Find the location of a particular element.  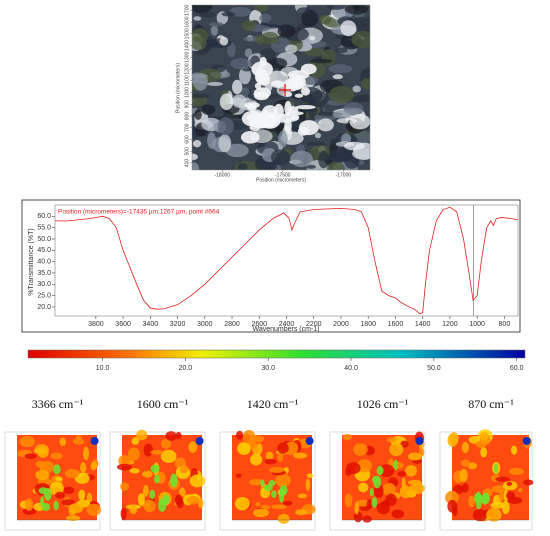

y-tick-label: 900 is located at coordinates (187, 104).